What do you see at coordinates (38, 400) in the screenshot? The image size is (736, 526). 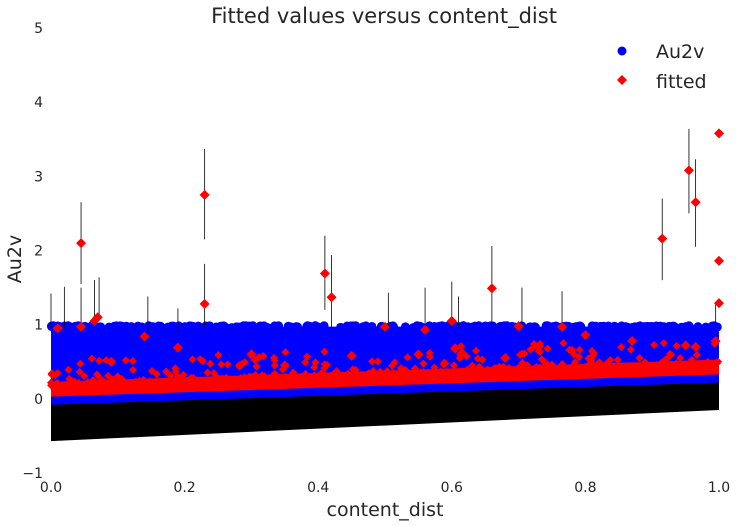 I see `y-tick-label: 0` at bounding box center [38, 400].